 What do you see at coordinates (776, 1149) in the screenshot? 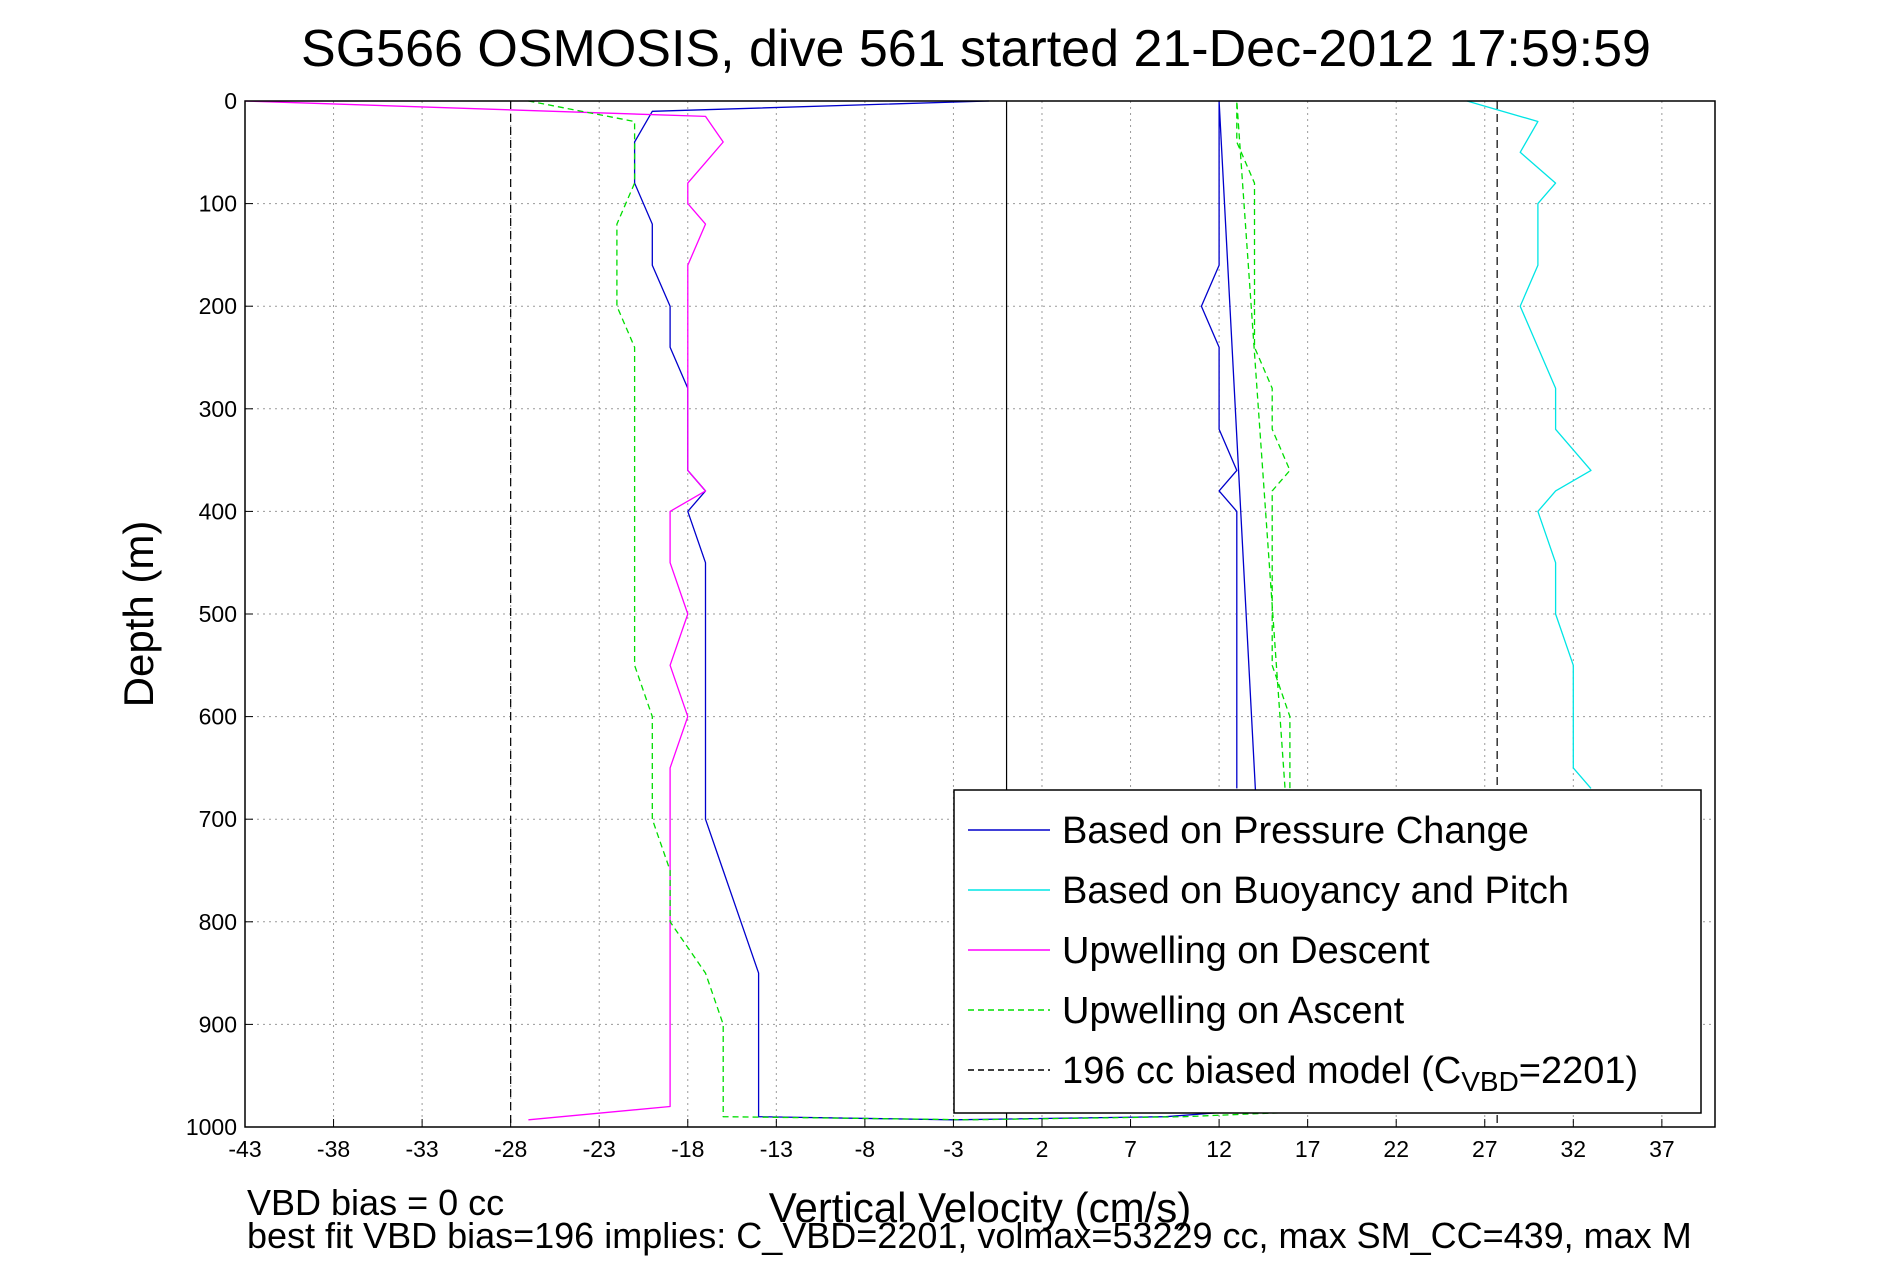
I see `x-tick-label-6: -13` at bounding box center [776, 1149].